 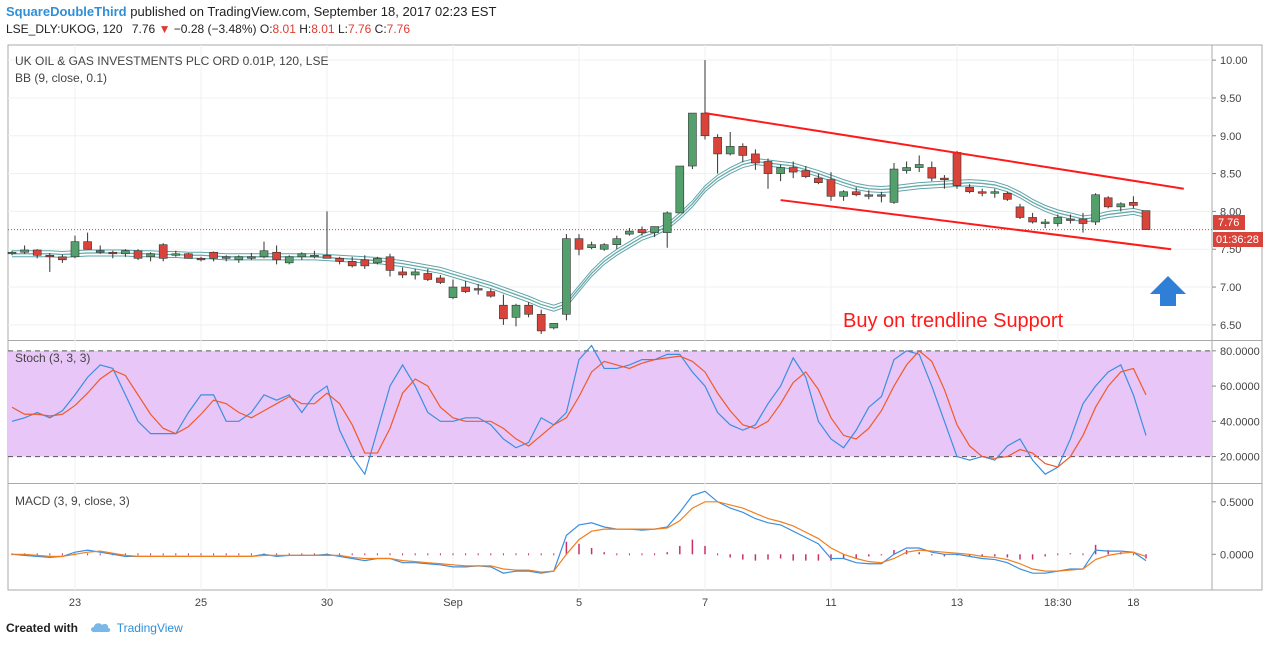 I want to click on x-tick-label: 11, so click(x=830, y=603).